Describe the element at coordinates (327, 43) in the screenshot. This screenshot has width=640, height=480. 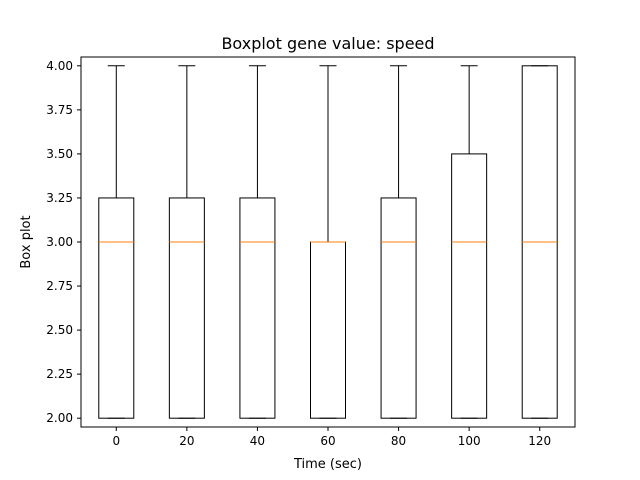
I see `chart-title: Boxplot gene value: speed` at that location.